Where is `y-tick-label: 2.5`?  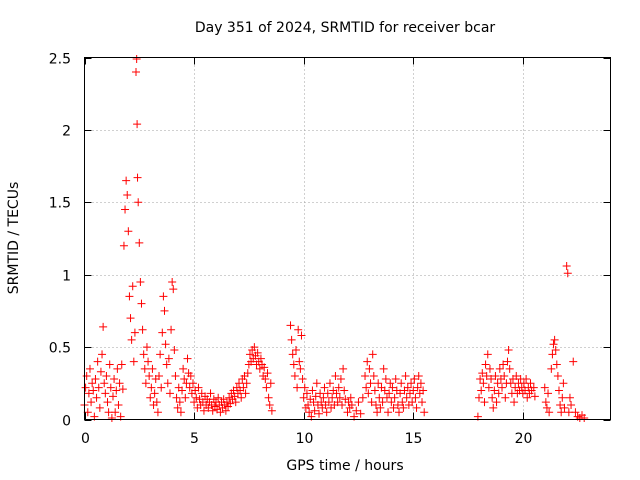
y-tick-label: 2.5 is located at coordinates (60, 60).